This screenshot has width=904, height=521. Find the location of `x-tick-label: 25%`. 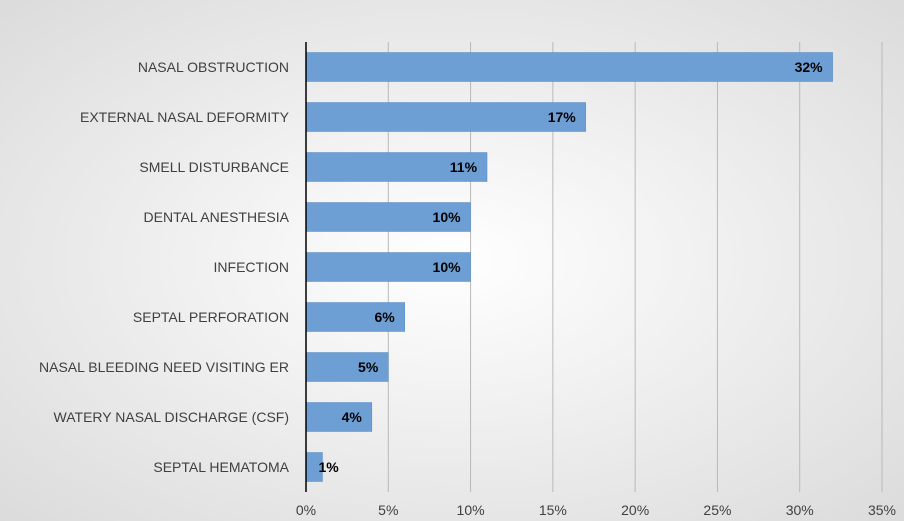

x-tick-label: 25% is located at coordinates (717, 510).